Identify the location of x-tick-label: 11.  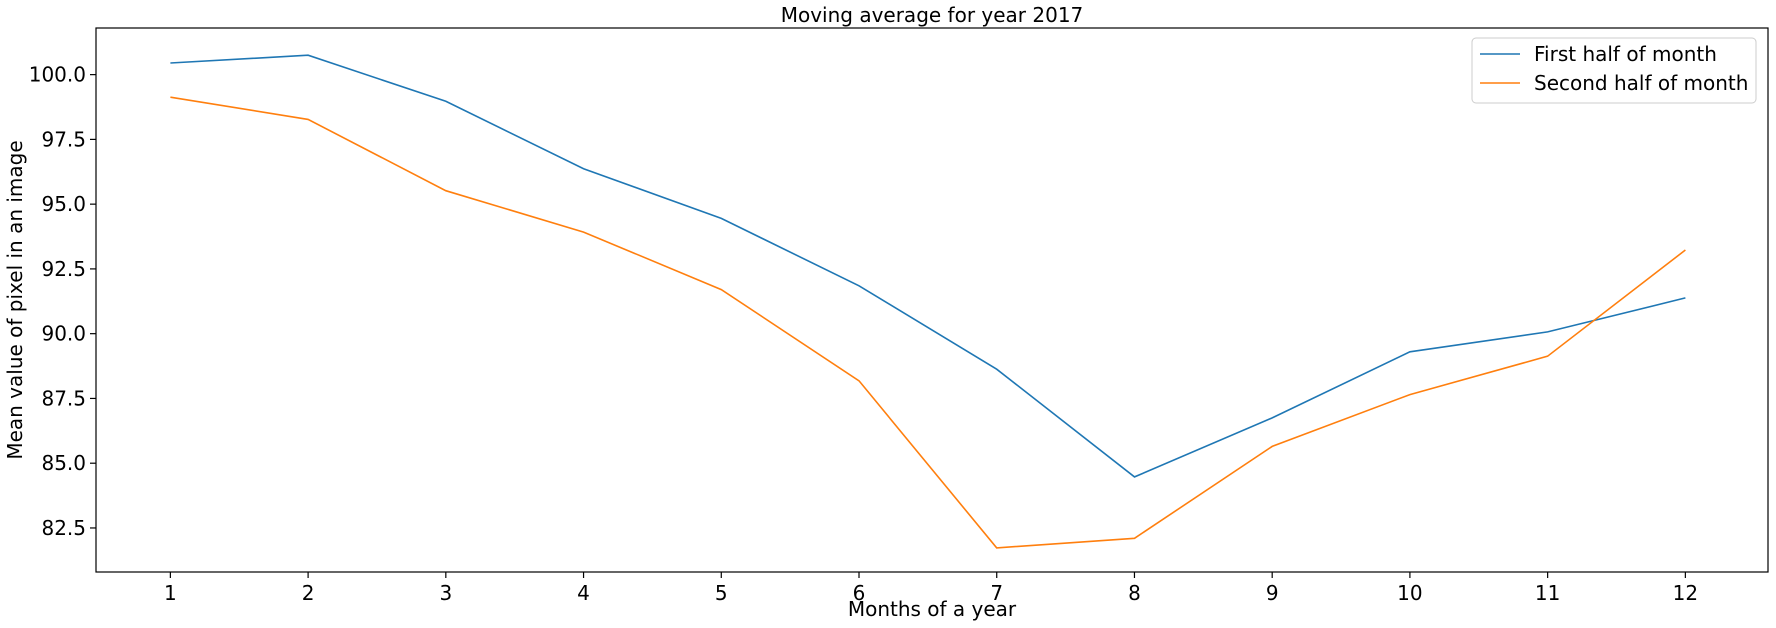
(1547, 593).